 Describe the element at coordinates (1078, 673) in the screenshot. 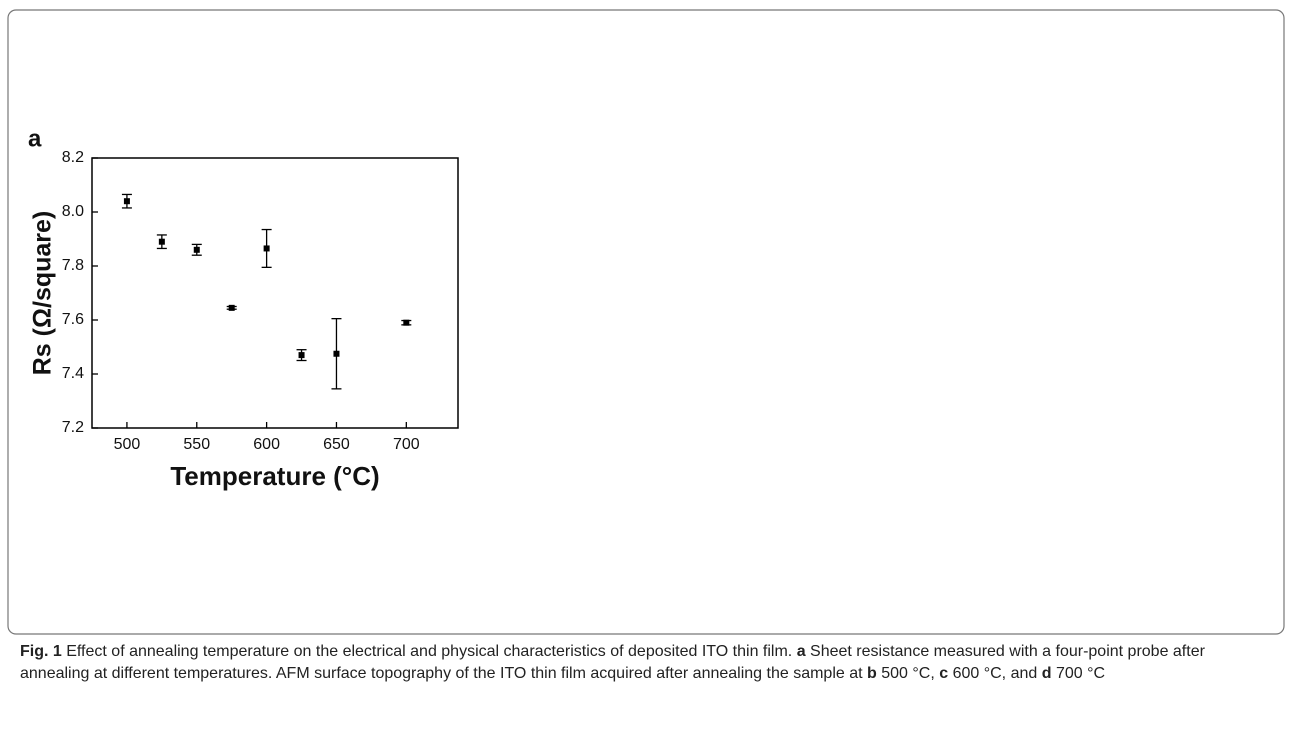

I see `caption-text: 700 °C` at that location.